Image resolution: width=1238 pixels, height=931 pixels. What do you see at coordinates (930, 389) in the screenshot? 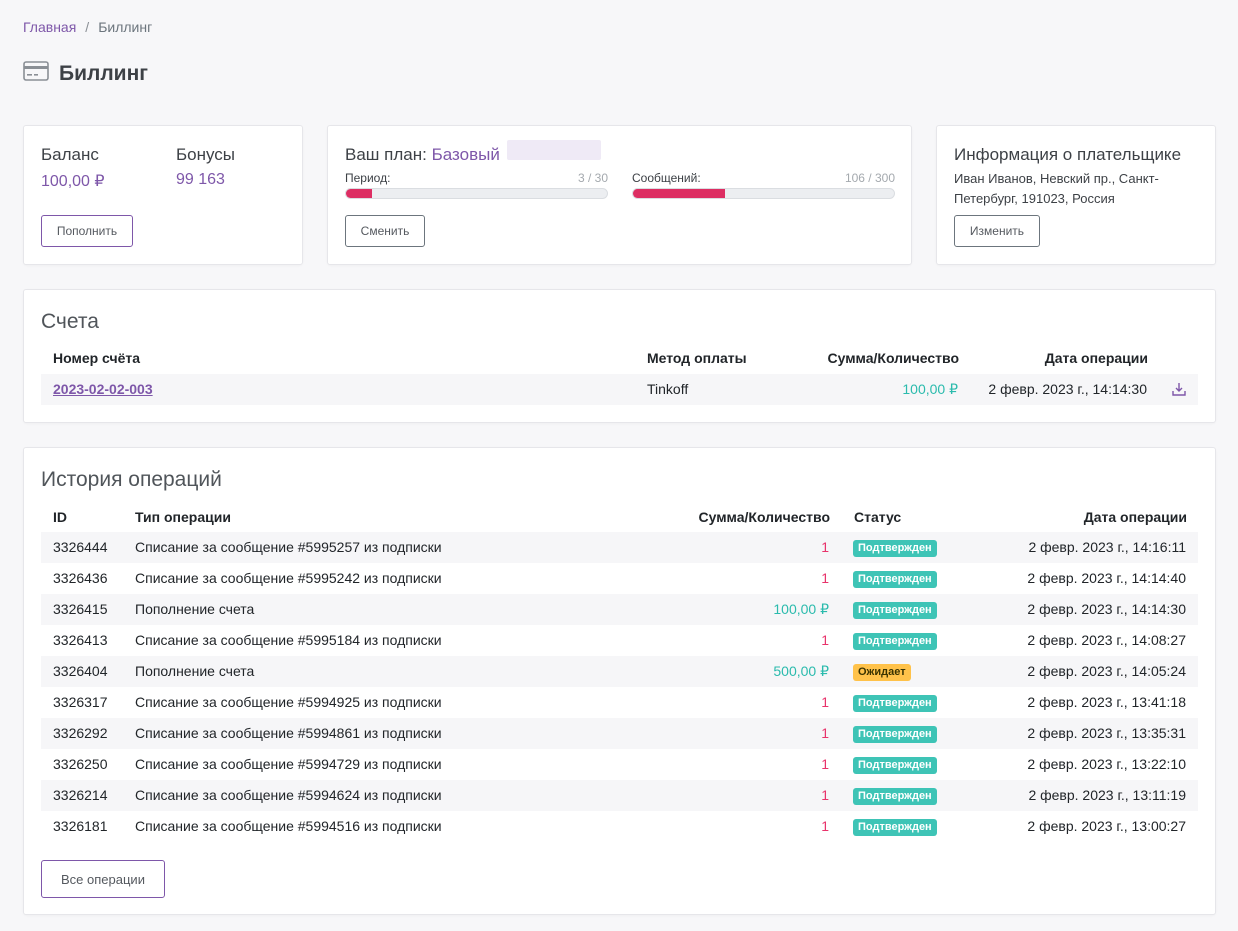
I see `invoice-amount: 100,00 ₽` at bounding box center [930, 389].